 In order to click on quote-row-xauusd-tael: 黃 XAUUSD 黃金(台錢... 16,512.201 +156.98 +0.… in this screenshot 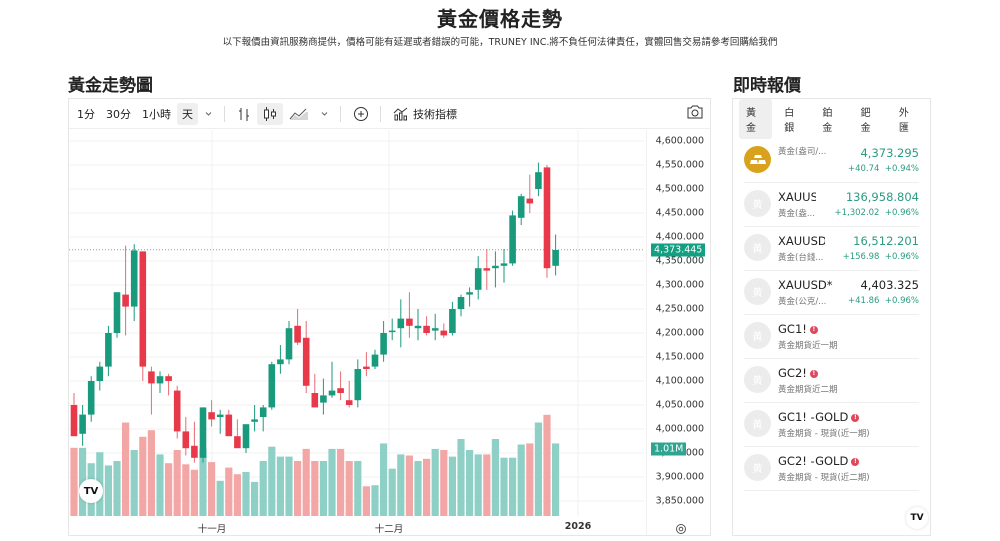, I will do `click(831, 249)`.